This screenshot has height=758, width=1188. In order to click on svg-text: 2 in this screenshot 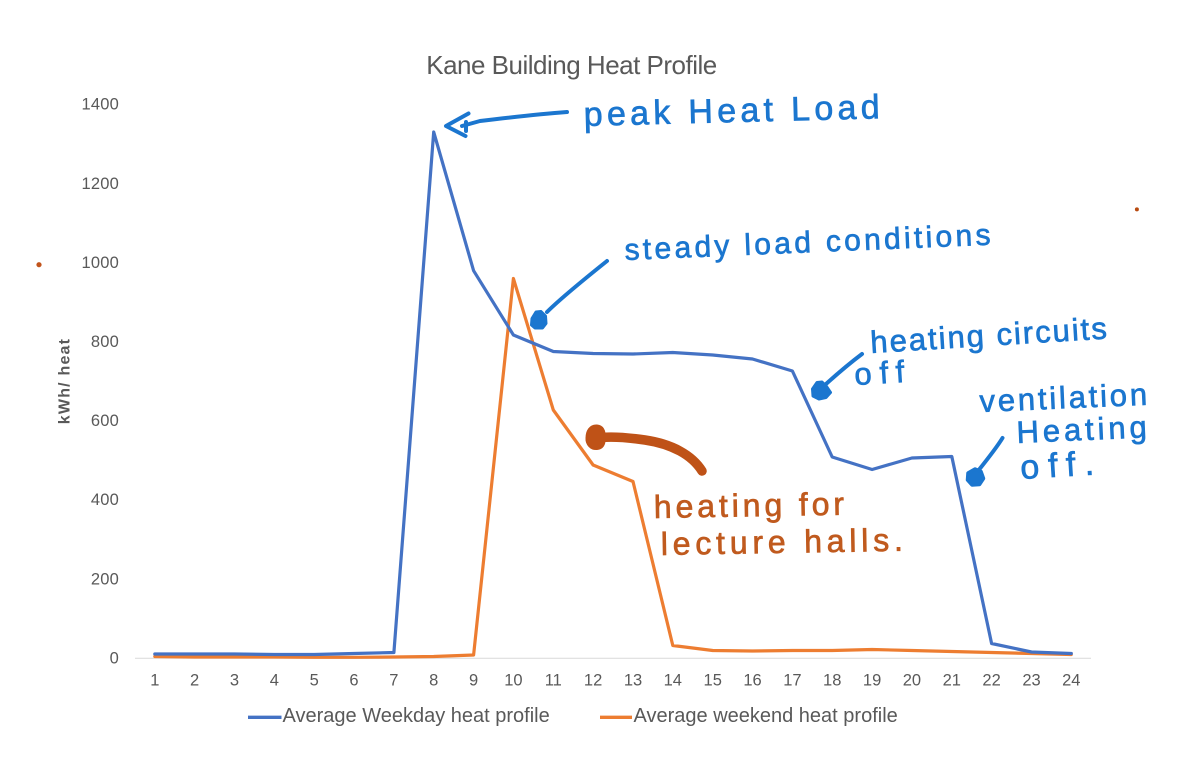, I will do `click(194, 681)`.